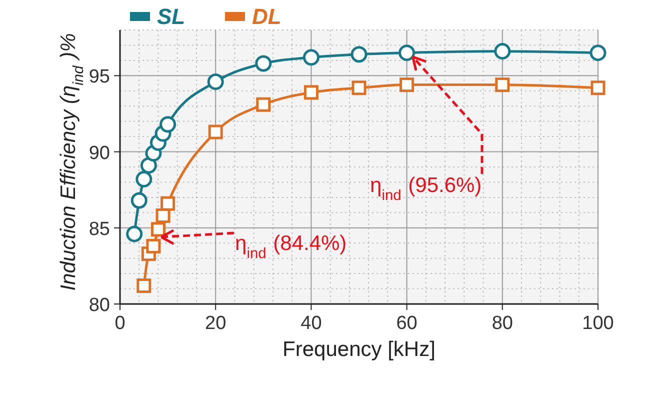 Image resolution: width=669 pixels, height=397 pixels. I want to click on x-tick-label: 40, so click(311, 323).